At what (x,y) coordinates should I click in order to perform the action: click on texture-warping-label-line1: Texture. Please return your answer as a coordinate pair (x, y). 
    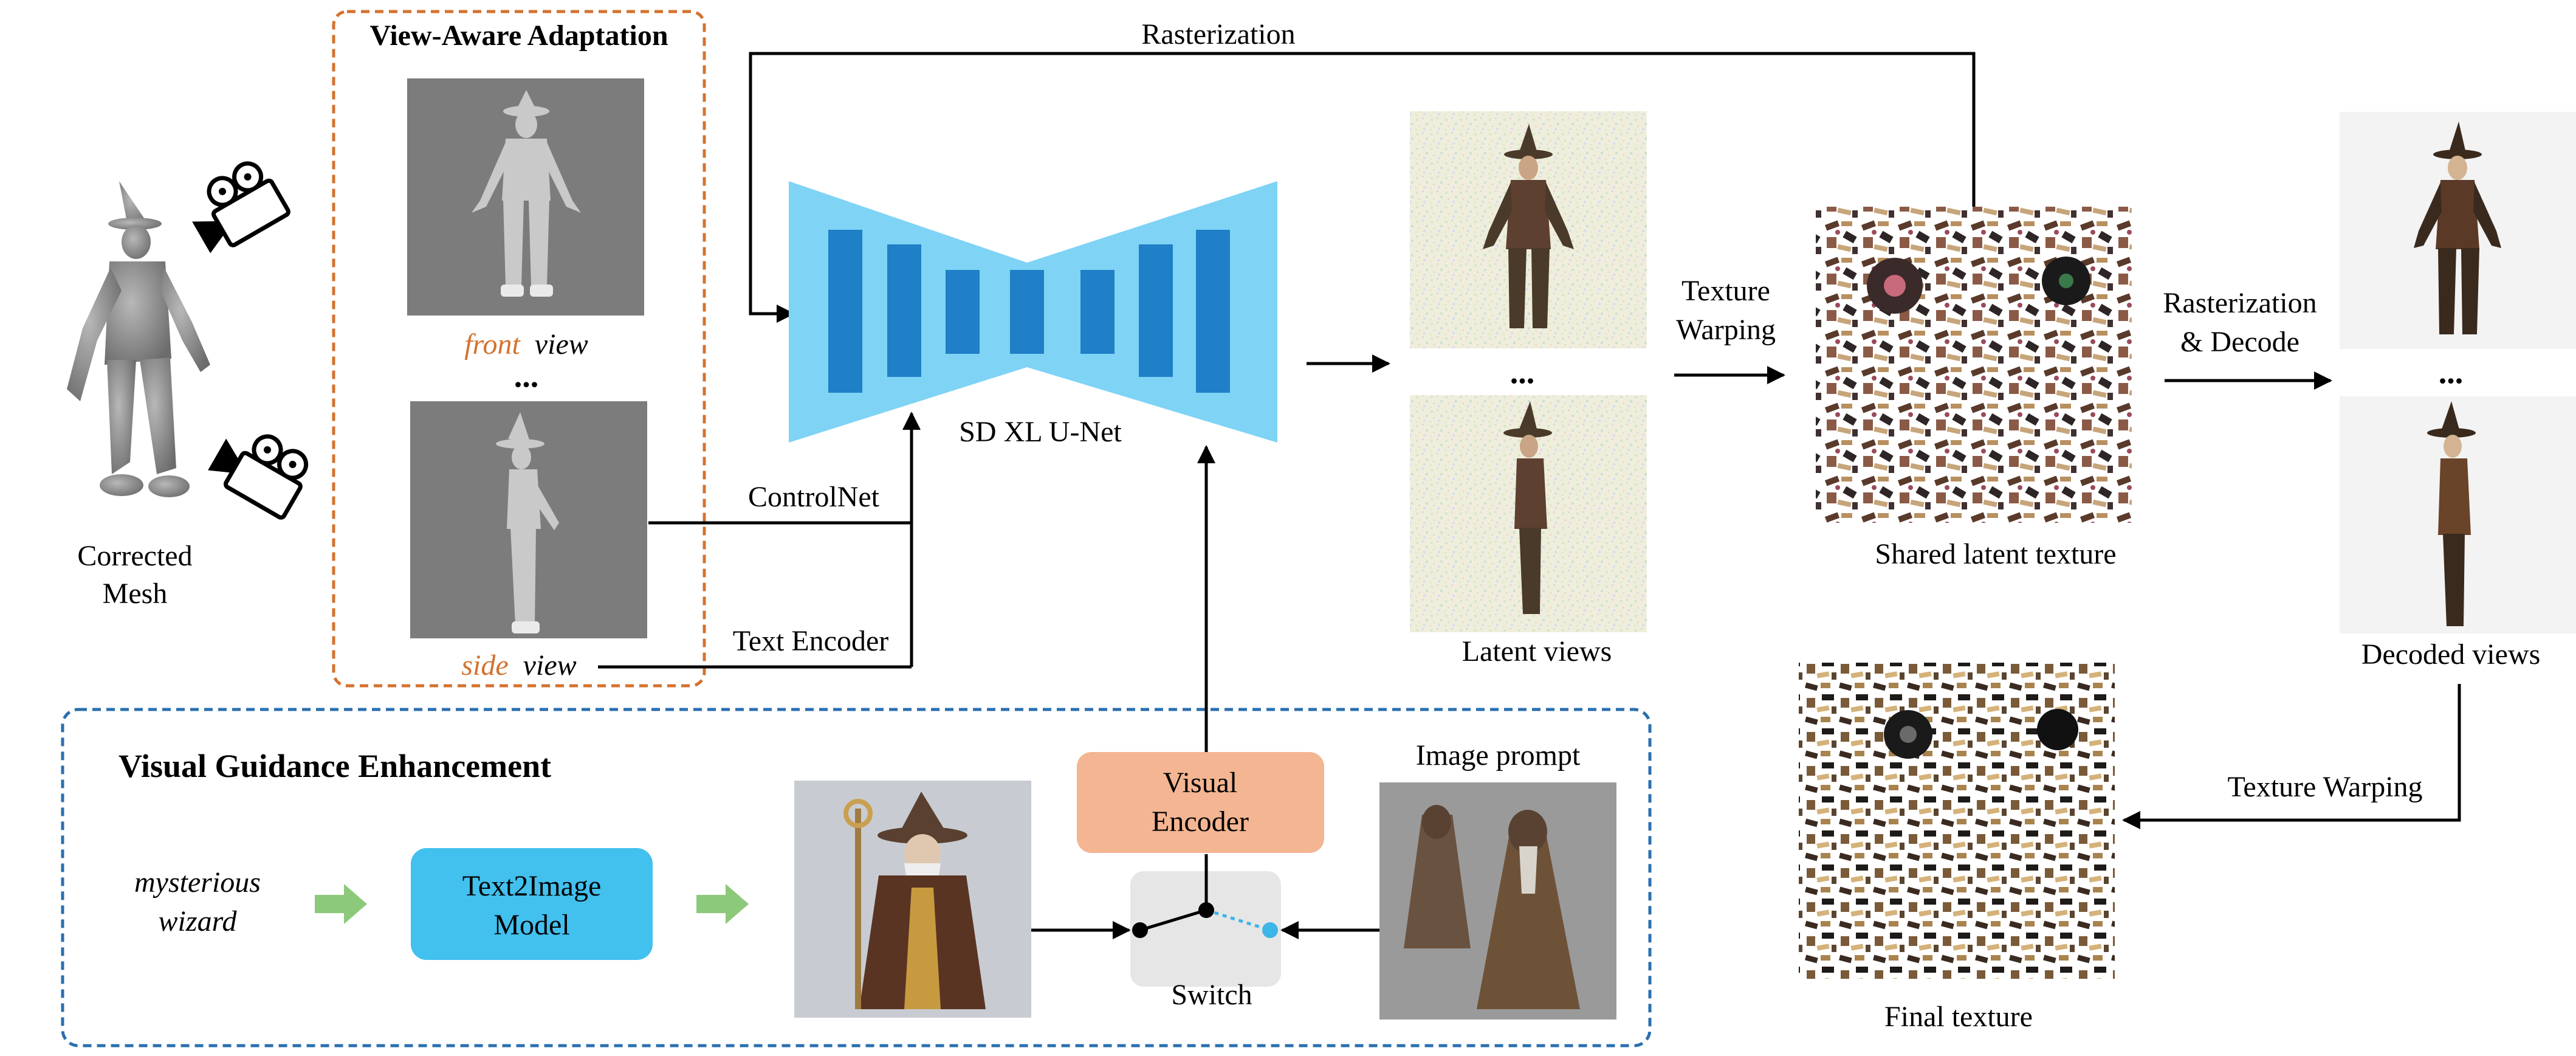
    Looking at the image, I should click on (1725, 291).